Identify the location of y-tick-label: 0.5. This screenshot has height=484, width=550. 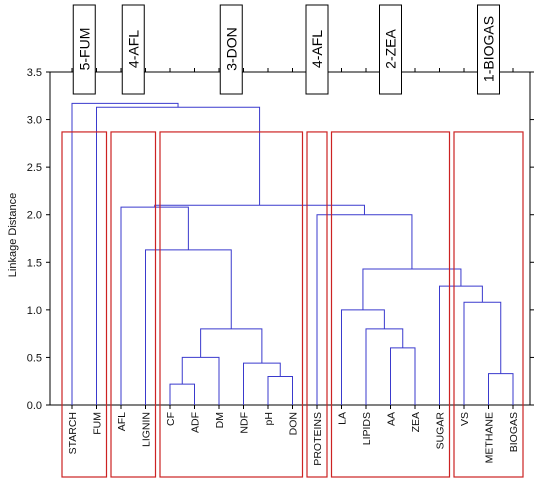
(34, 358).